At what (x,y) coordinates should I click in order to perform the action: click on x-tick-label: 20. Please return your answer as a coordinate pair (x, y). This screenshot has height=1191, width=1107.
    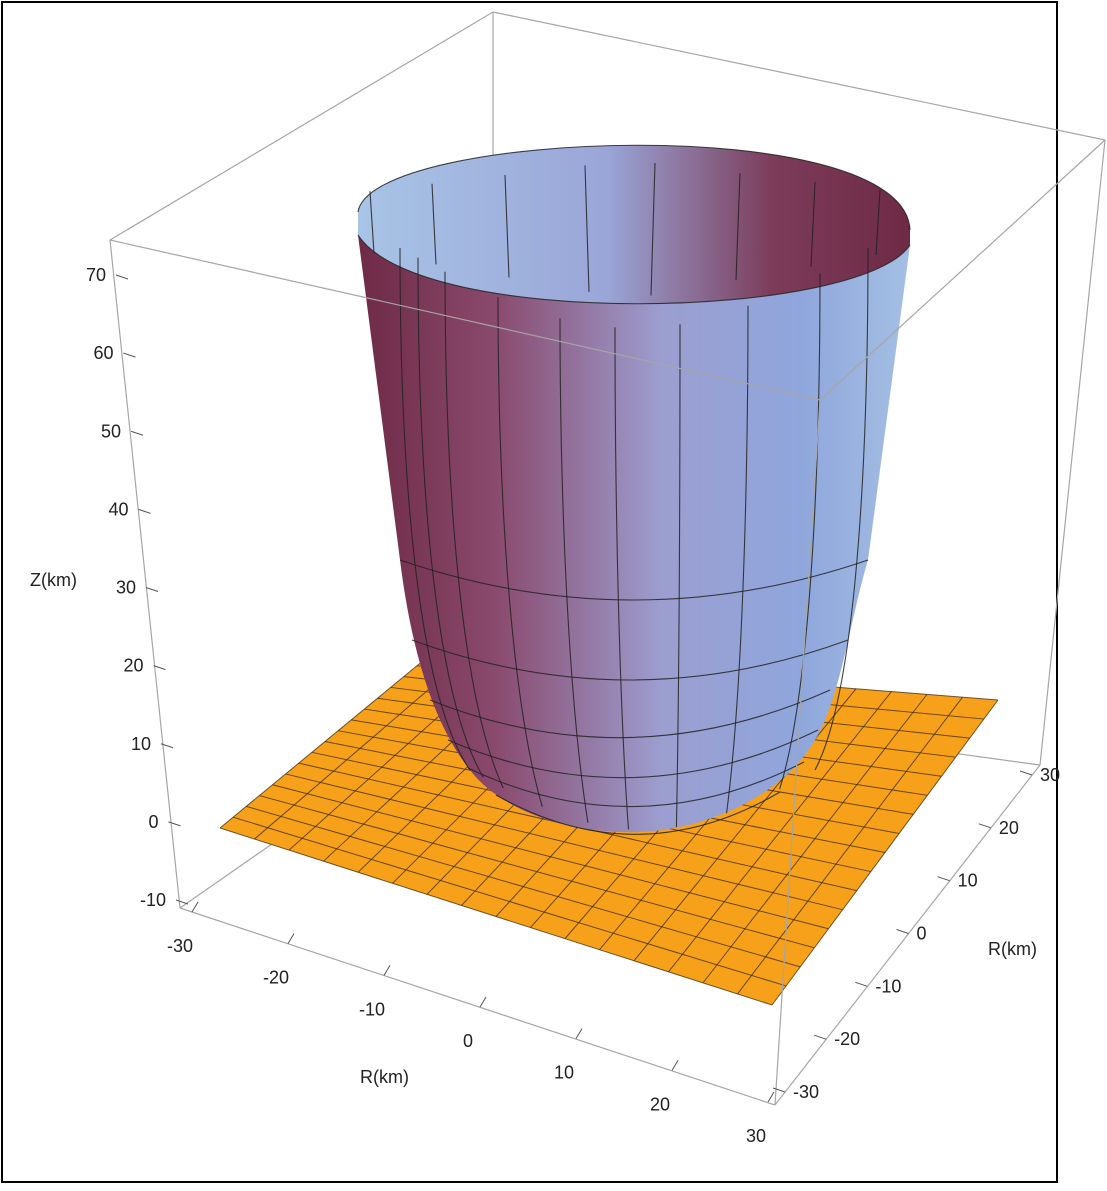
    Looking at the image, I should click on (660, 1104).